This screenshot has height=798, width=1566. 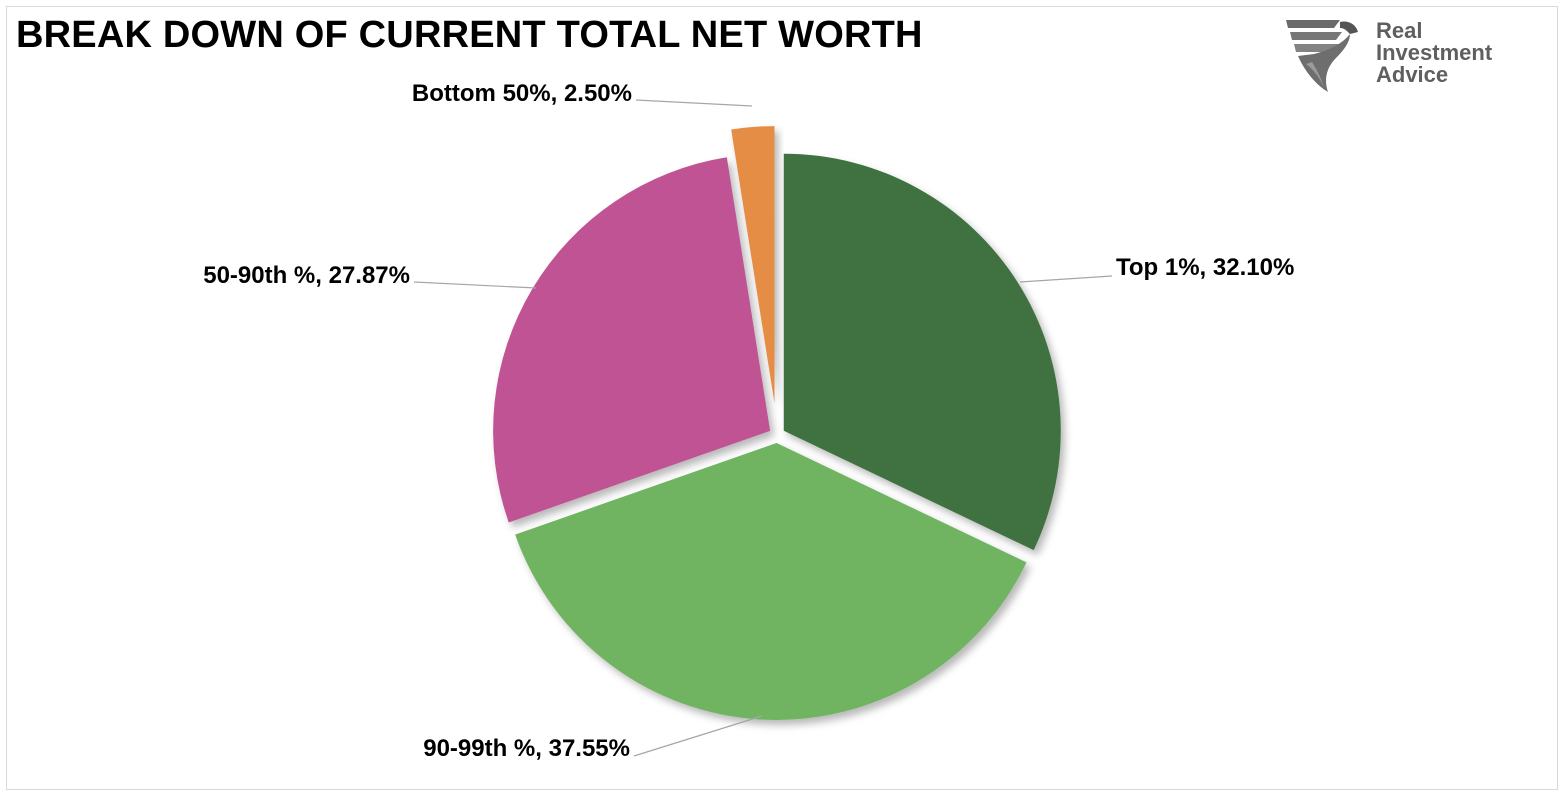 I want to click on pie-slice-50-90th, so click(x=632, y=340).